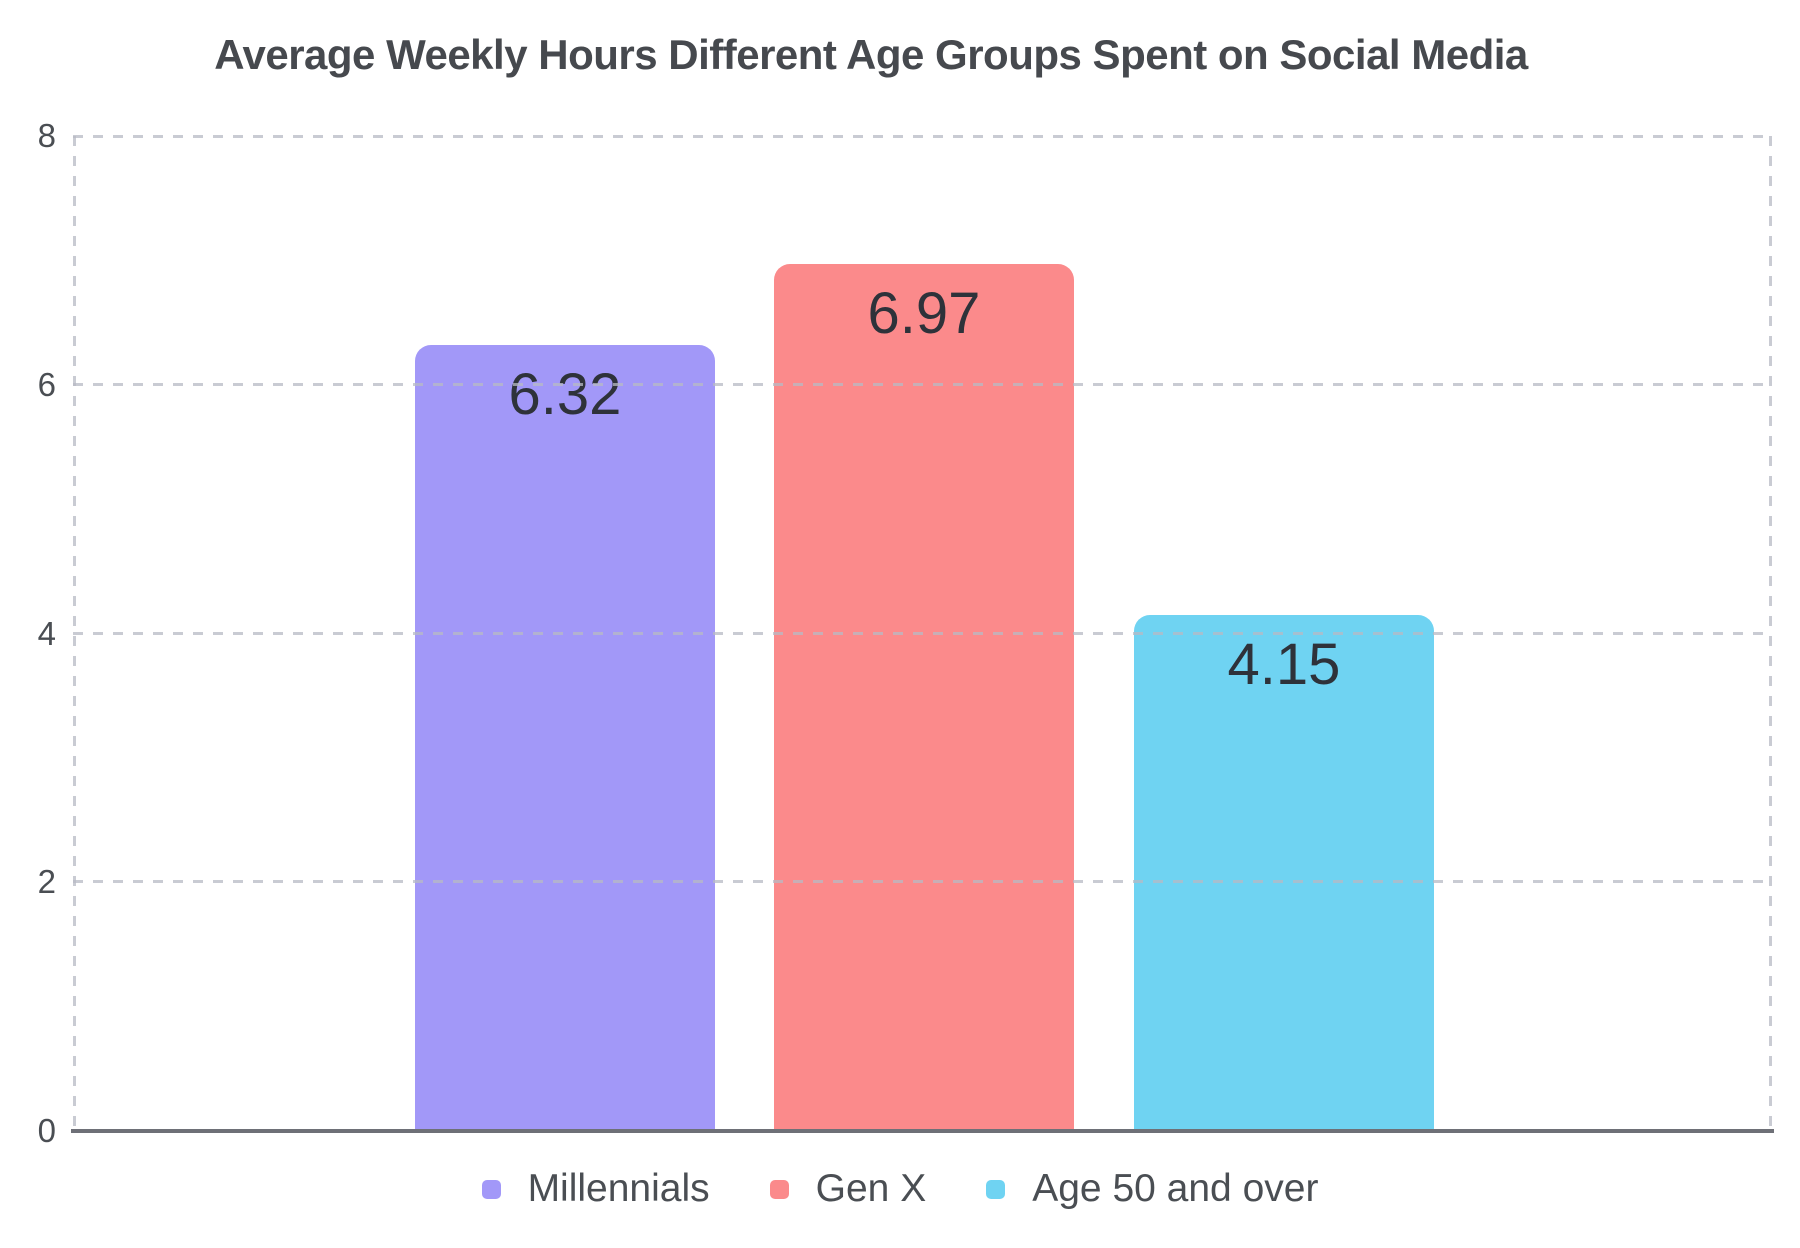 The width and height of the screenshot is (1800, 1248). What do you see at coordinates (922, 1131) in the screenshot?
I see `x-axis-line` at bounding box center [922, 1131].